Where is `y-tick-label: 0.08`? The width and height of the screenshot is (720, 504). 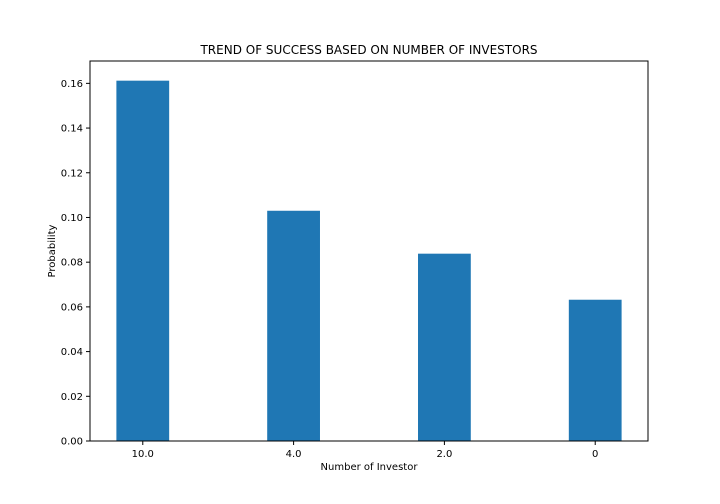
y-tick-label: 0.08 is located at coordinates (72, 263).